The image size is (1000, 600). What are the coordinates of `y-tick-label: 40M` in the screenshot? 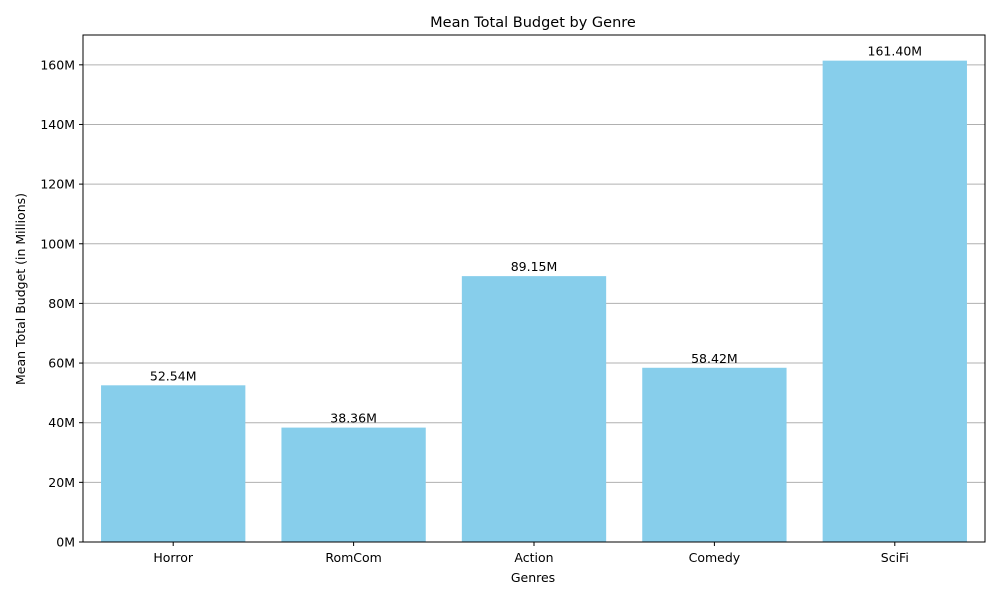 It's located at (61, 422).